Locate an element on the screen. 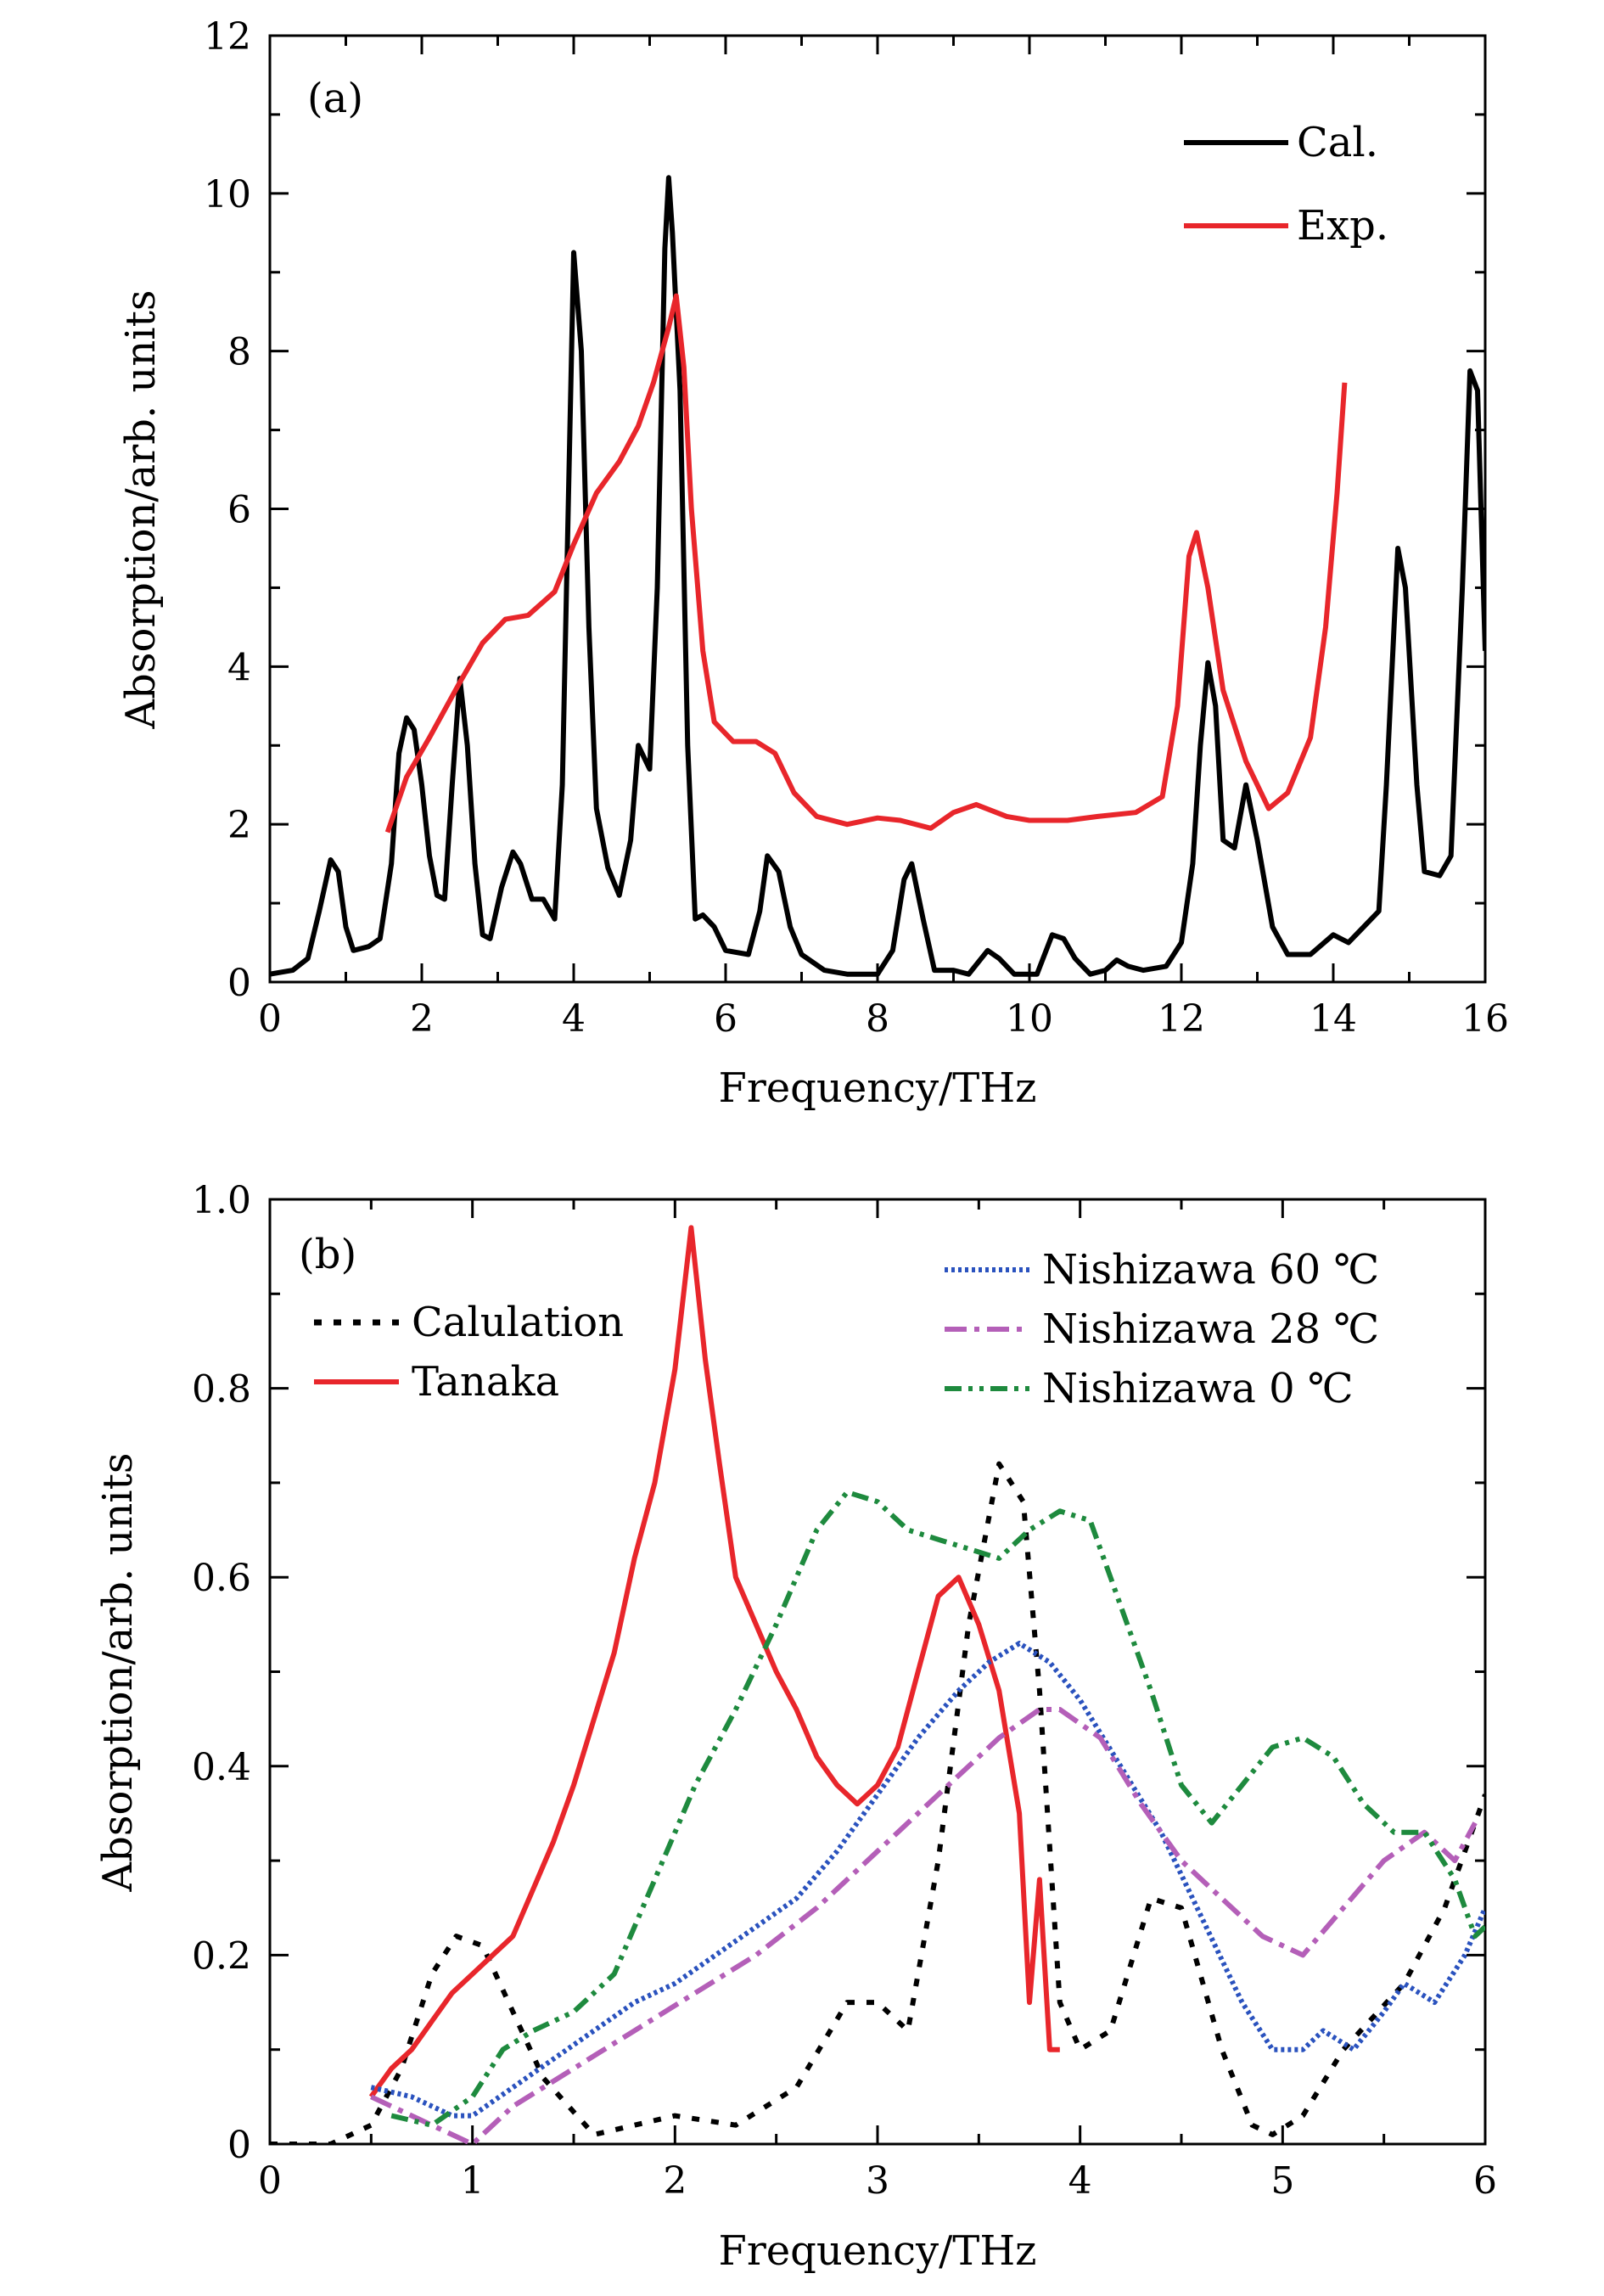  x-tick-label-b: 2 is located at coordinates (675, 2181).